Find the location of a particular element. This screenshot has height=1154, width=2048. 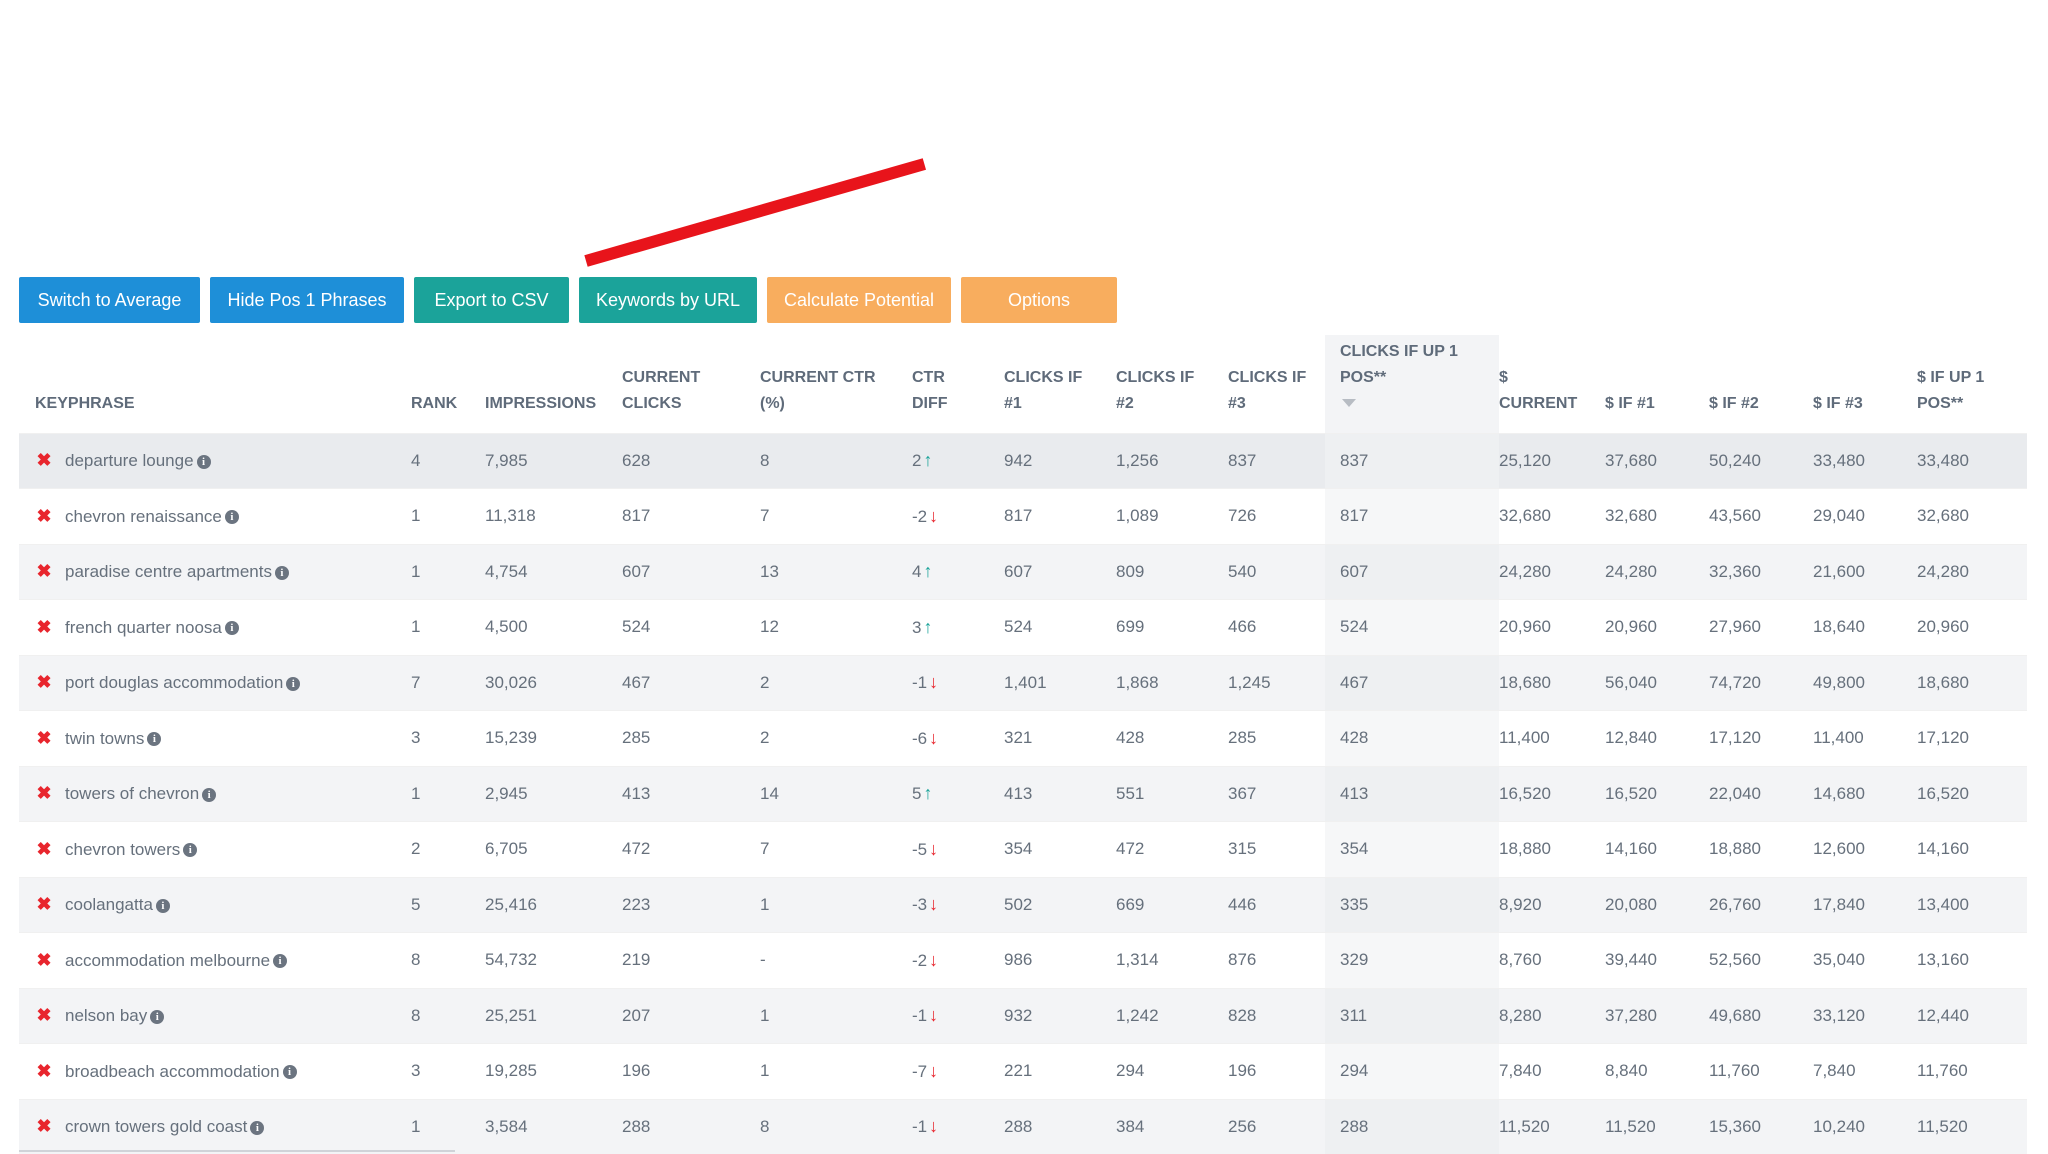

keyphrase-text: departure lounge is located at coordinates (129, 461).